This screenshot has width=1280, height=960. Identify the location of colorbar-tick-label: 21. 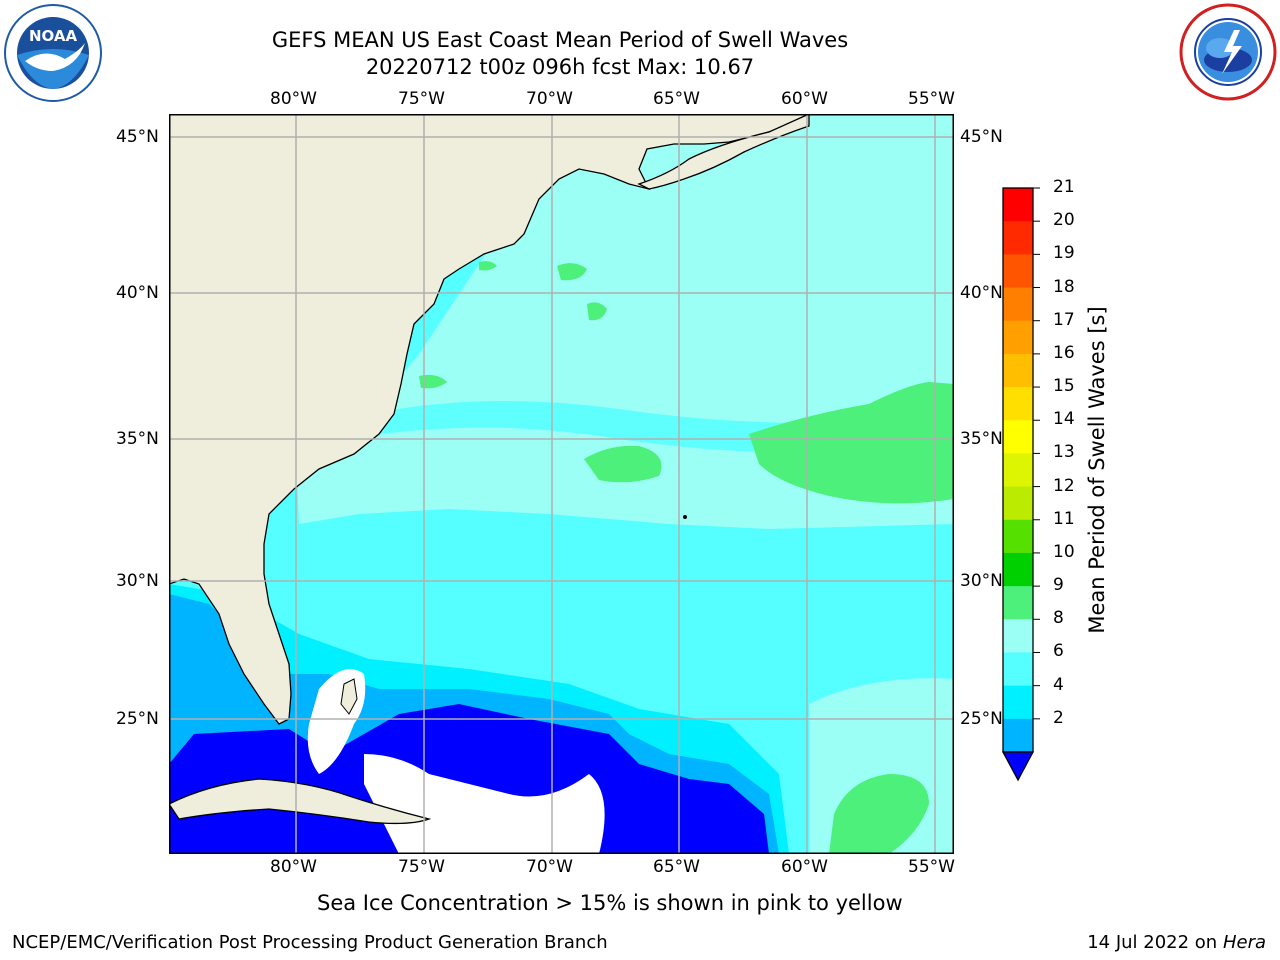
(1064, 187).